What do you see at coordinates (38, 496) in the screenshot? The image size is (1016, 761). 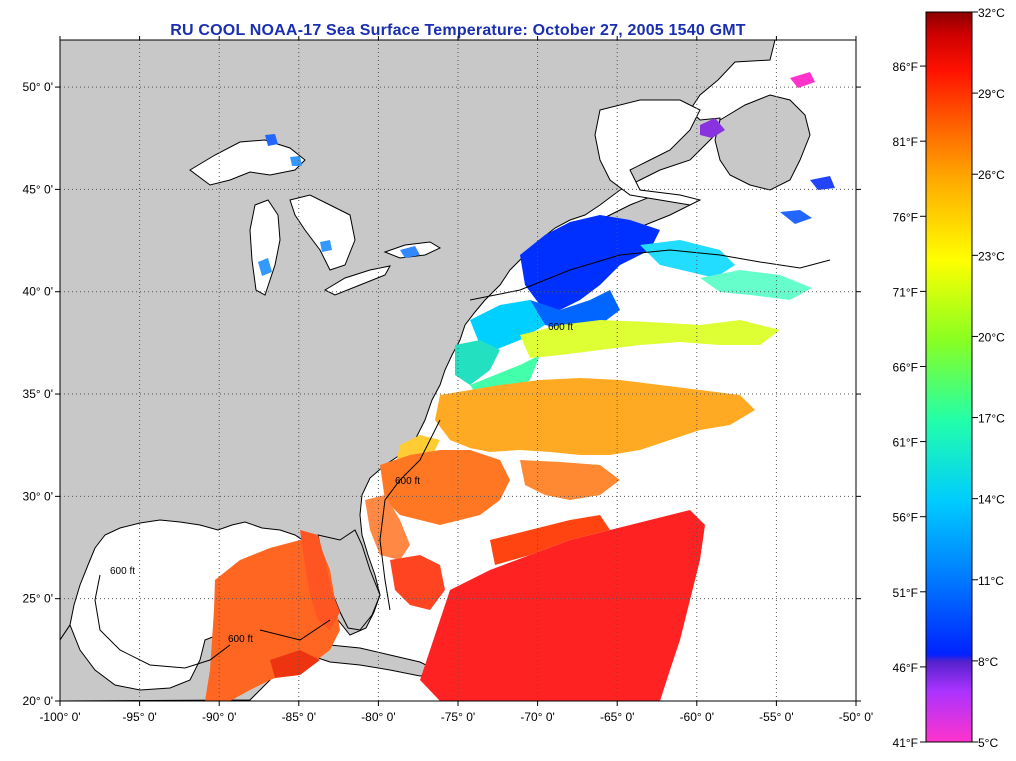 I see `lat-tick-label: 30° 0'` at bounding box center [38, 496].